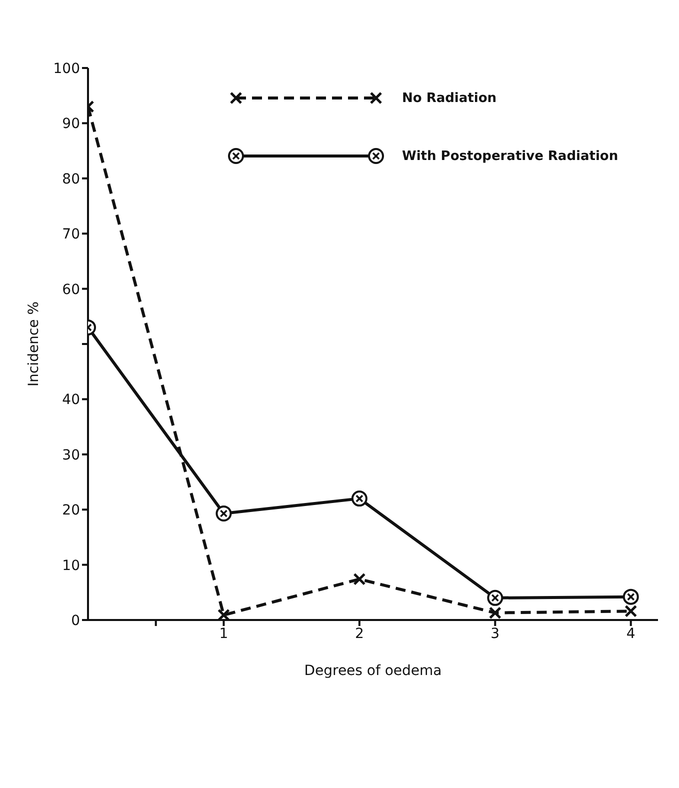  What do you see at coordinates (75, 620) in the screenshot?
I see `y-tick-label: 0` at bounding box center [75, 620].